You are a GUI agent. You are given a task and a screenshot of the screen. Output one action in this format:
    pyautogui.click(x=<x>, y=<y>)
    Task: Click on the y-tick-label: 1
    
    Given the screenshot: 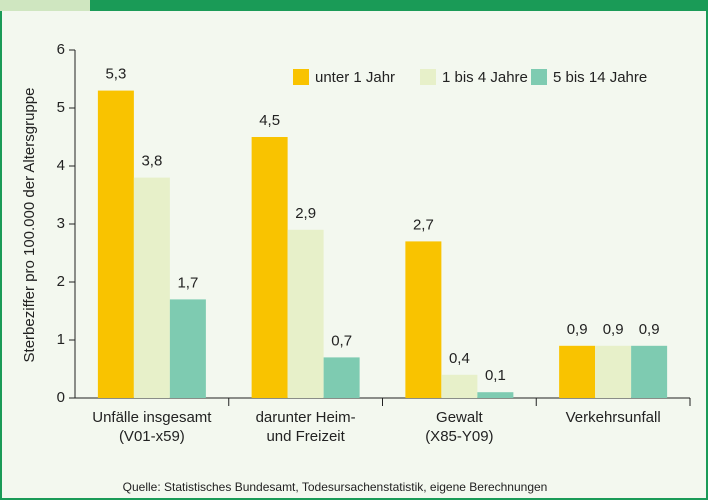 What is the action you would take?
    pyautogui.click(x=61, y=339)
    